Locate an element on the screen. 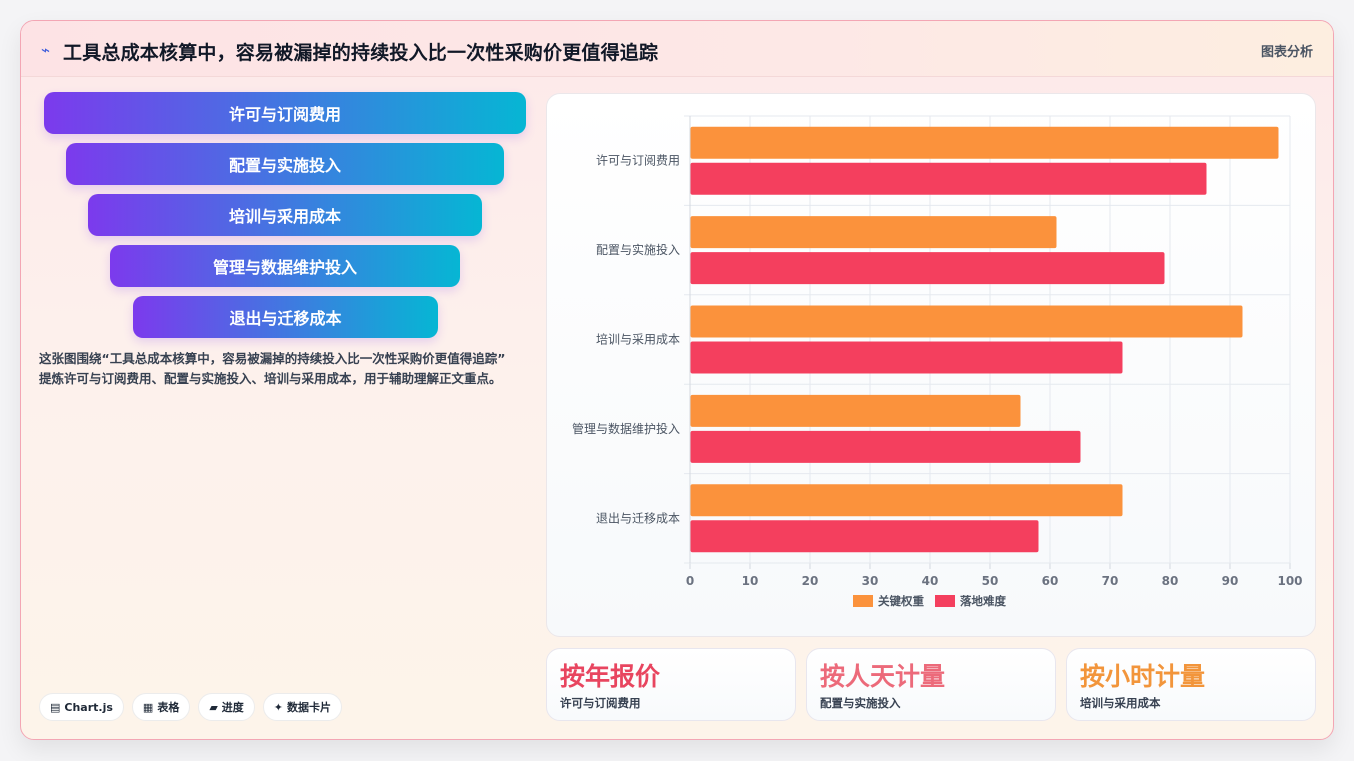 This screenshot has width=1354, height=761. y-tick-label: 许可与订阅费用 is located at coordinates (638, 161).